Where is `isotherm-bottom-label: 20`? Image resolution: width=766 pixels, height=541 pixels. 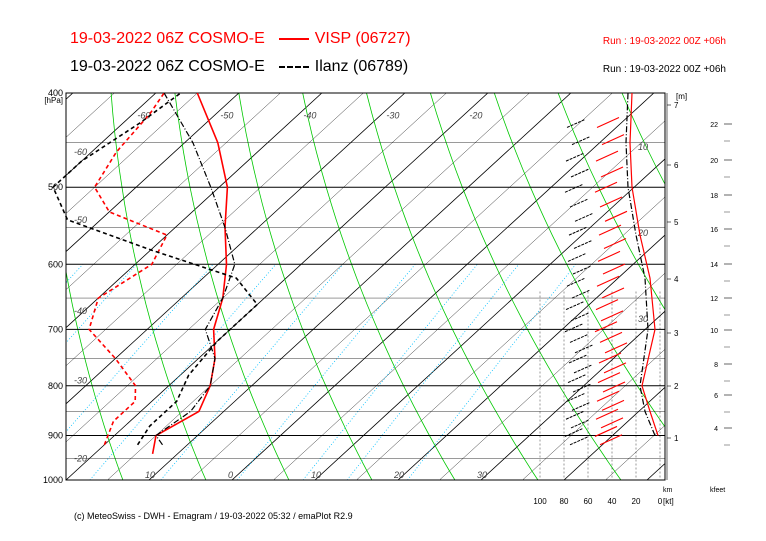
isotherm-bottom-label: 20 is located at coordinates (398, 475).